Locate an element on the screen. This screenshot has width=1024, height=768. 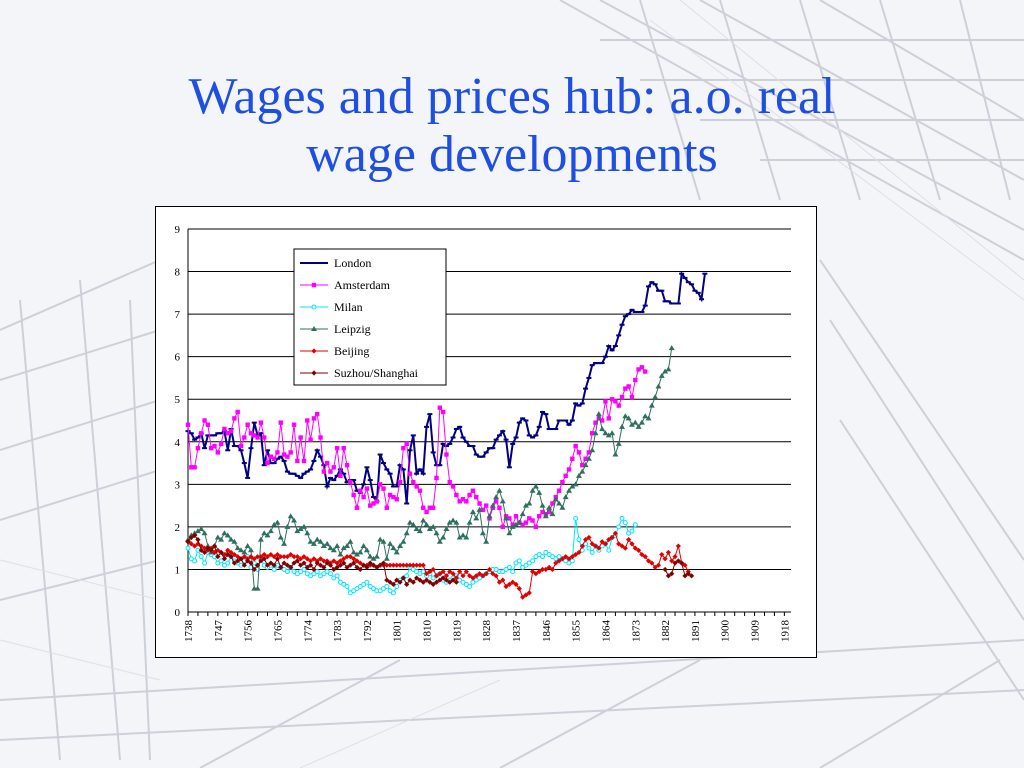
legend-item: London is located at coordinates (335, 263).